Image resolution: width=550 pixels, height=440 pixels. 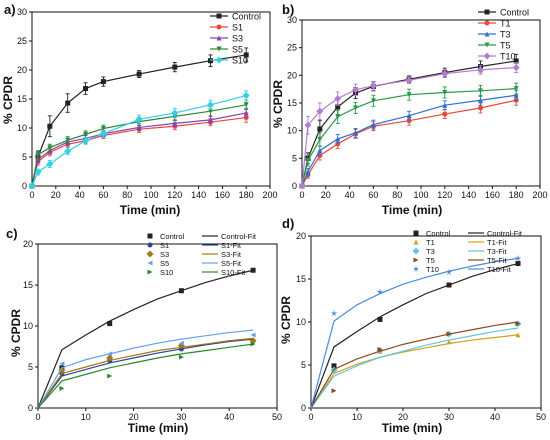 I want to click on series-t1, so click(x=415, y=370).